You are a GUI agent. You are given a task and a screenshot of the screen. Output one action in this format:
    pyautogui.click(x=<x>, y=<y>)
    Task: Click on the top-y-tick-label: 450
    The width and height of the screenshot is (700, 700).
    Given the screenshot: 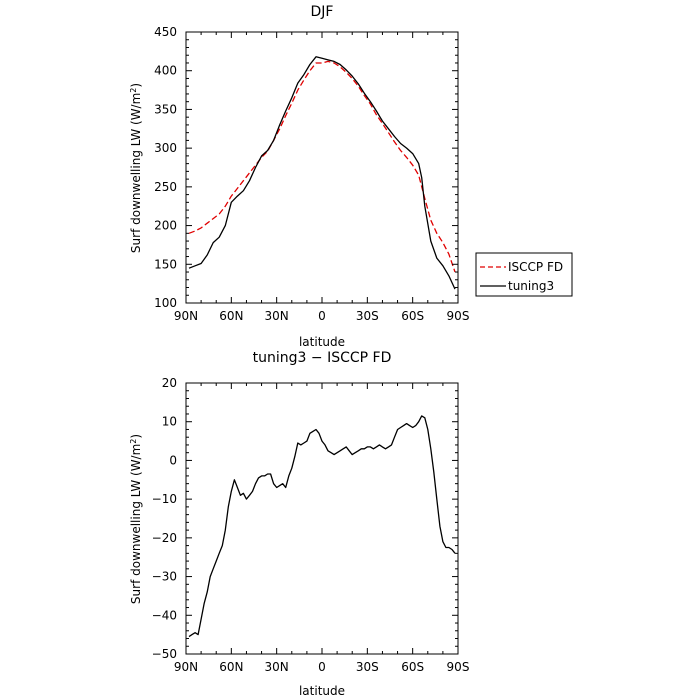 What is the action you would take?
    pyautogui.click(x=165, y=32)
    